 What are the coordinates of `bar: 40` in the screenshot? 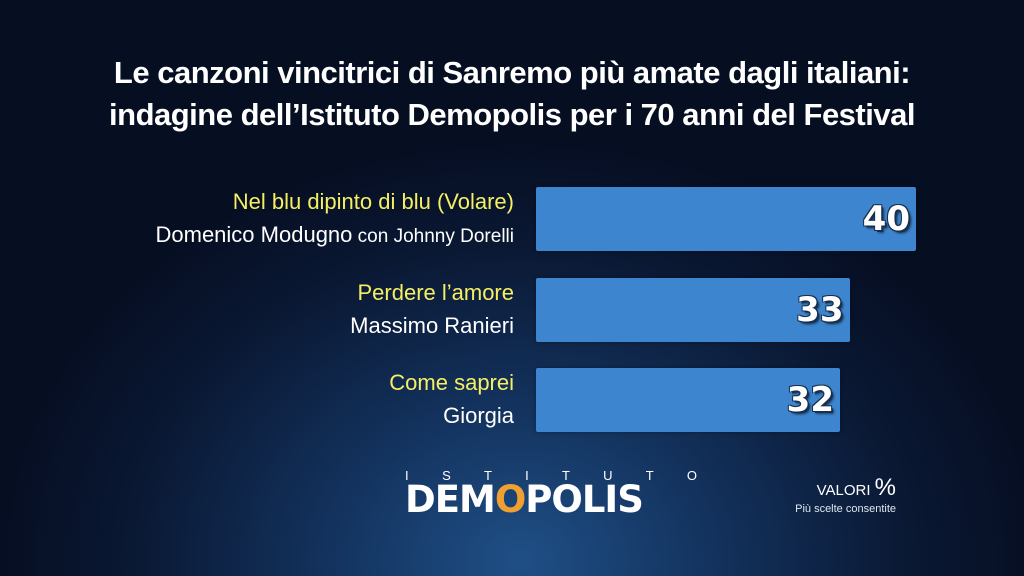 It's located at (726, 219).